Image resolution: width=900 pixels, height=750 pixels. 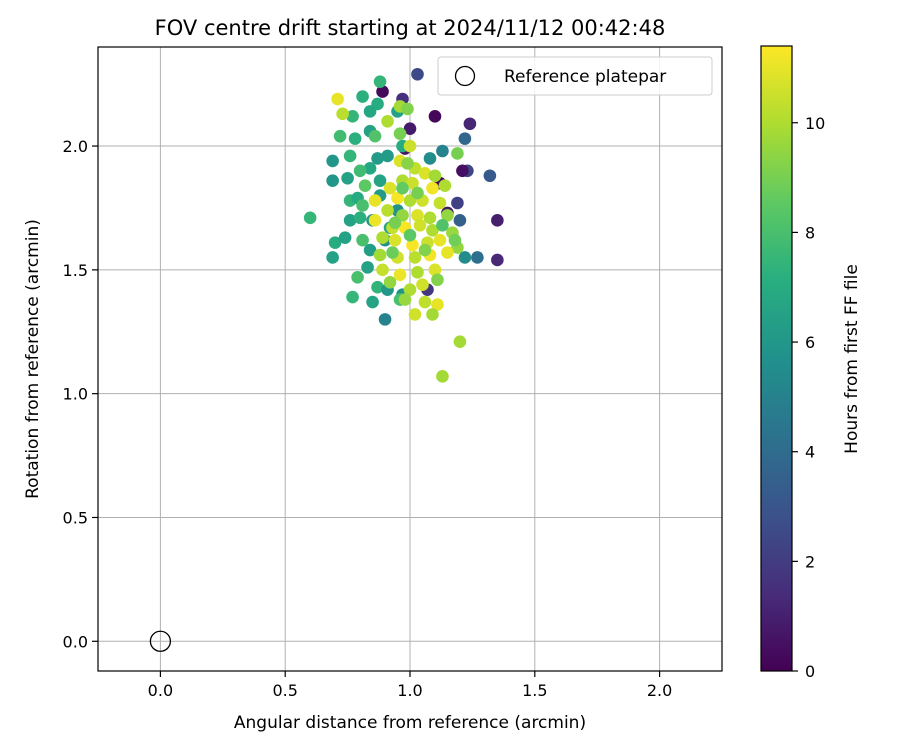 I want to click on x-axis-label: Angular distance from reference (arcmin), so click(x=410, y=723).